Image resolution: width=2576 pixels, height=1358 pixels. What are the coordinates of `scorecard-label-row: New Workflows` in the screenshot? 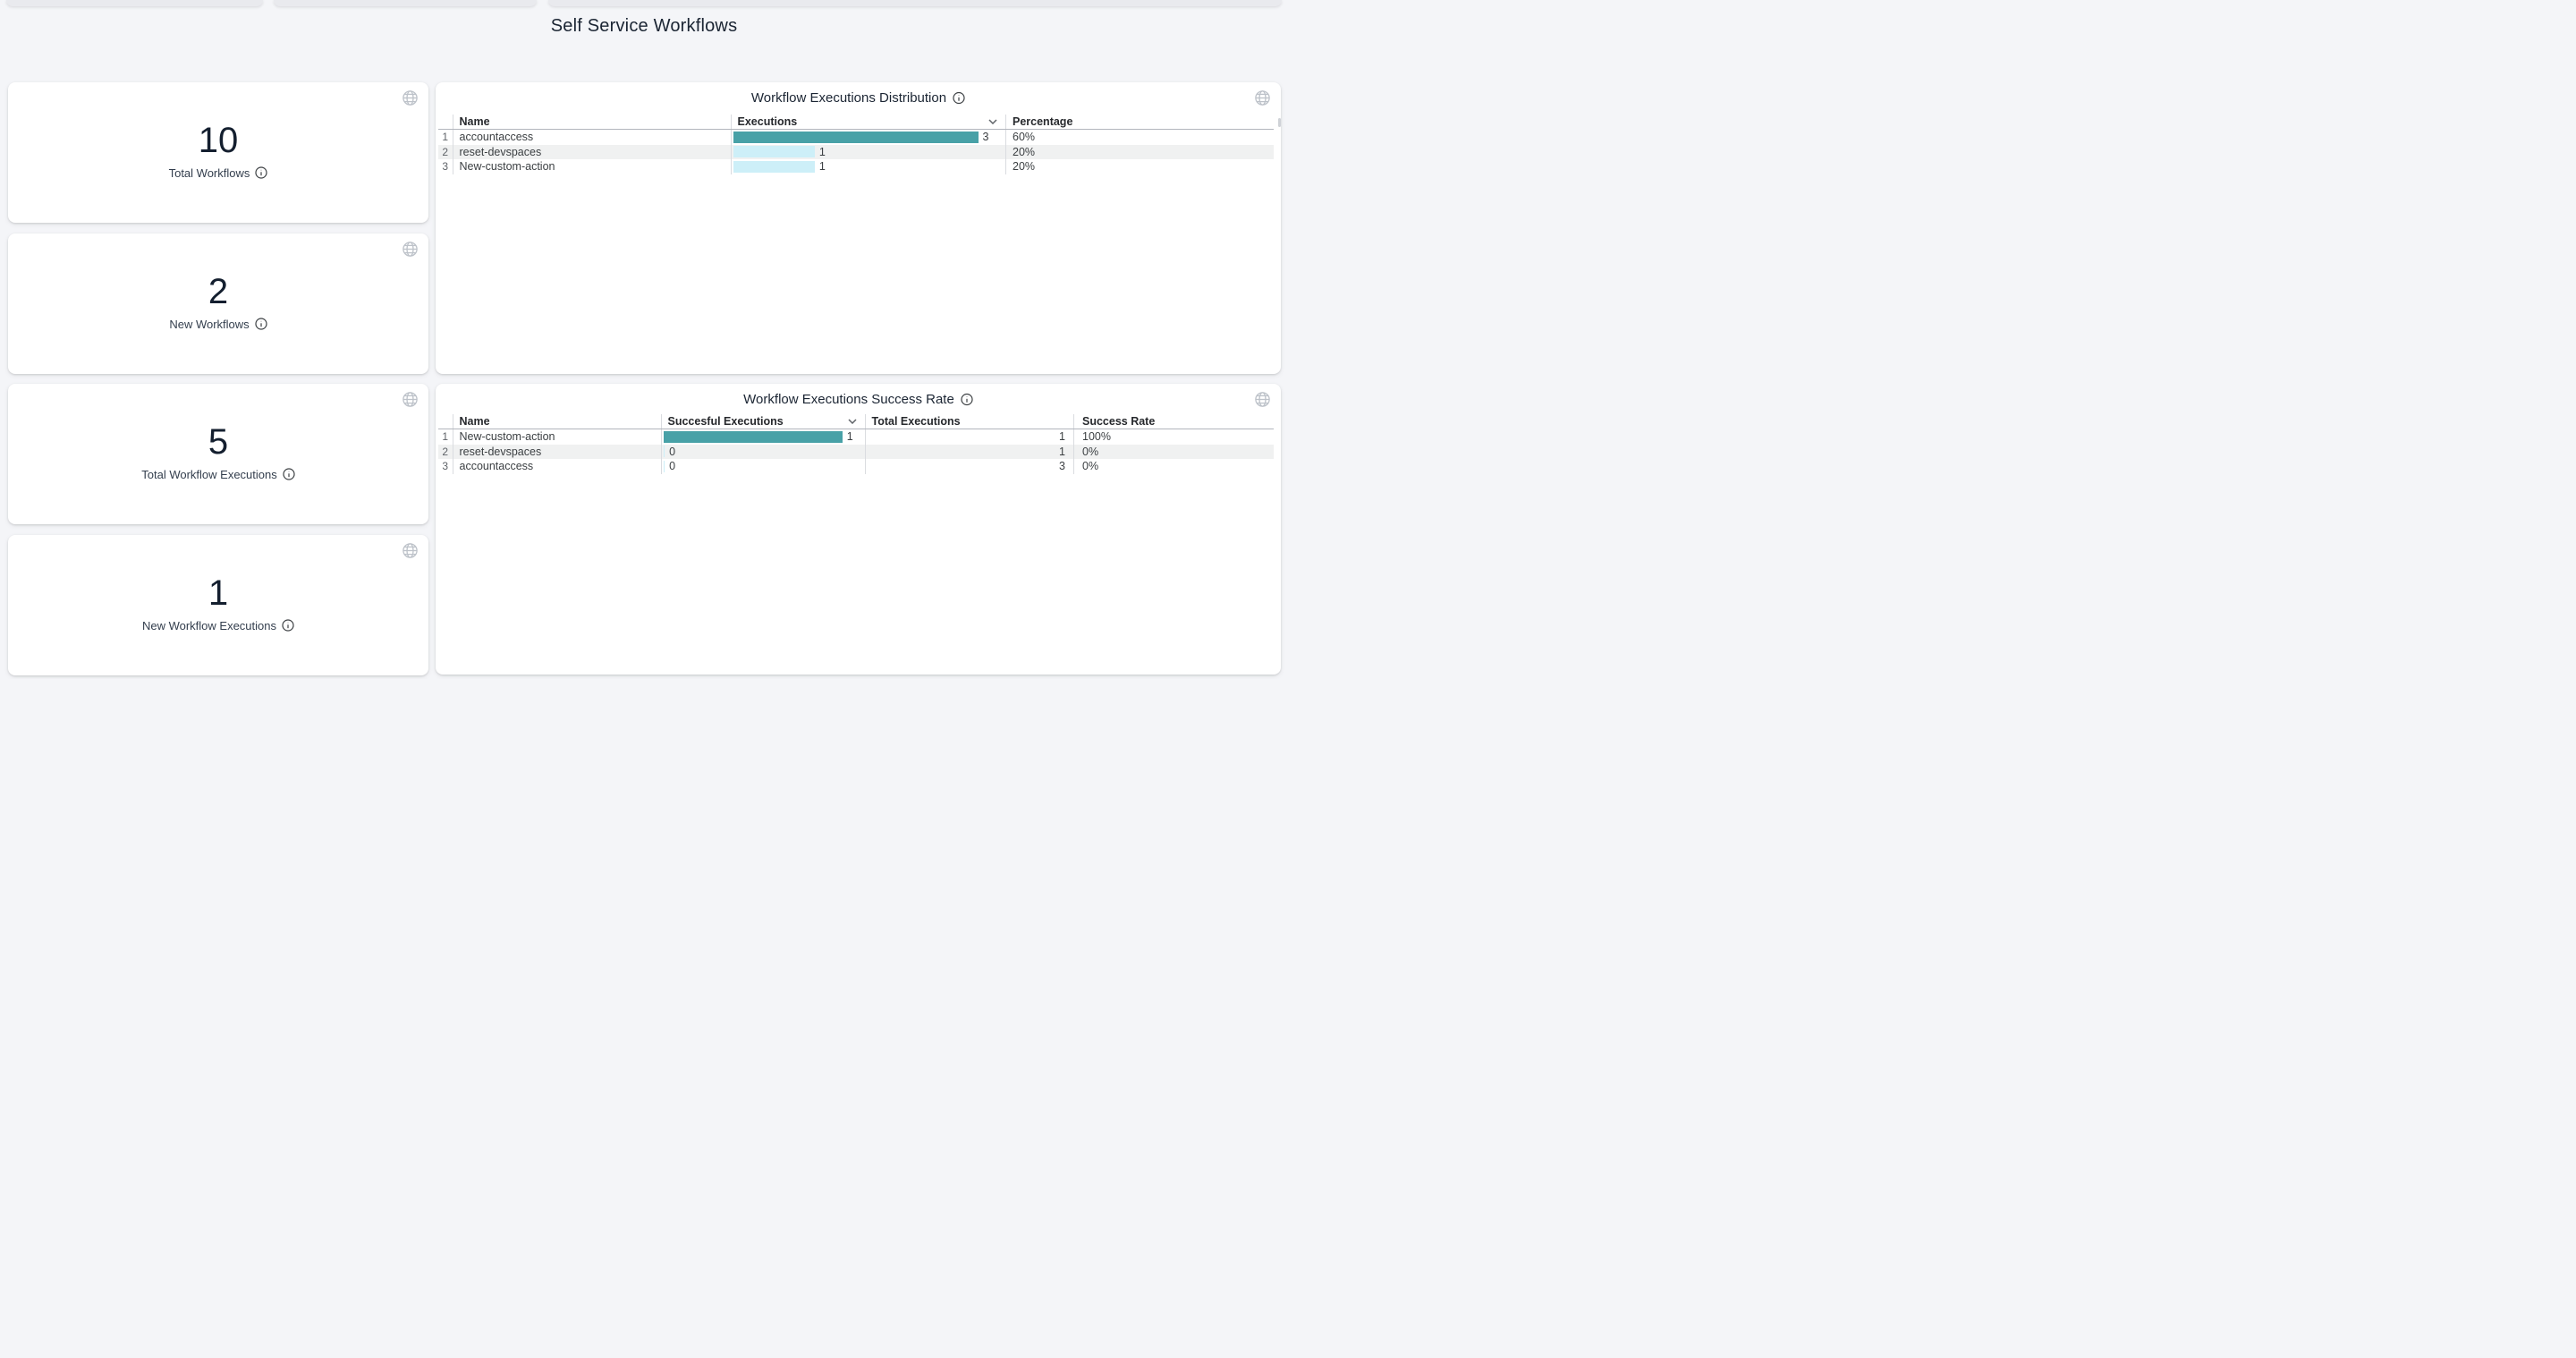 It's located at (218, 324).